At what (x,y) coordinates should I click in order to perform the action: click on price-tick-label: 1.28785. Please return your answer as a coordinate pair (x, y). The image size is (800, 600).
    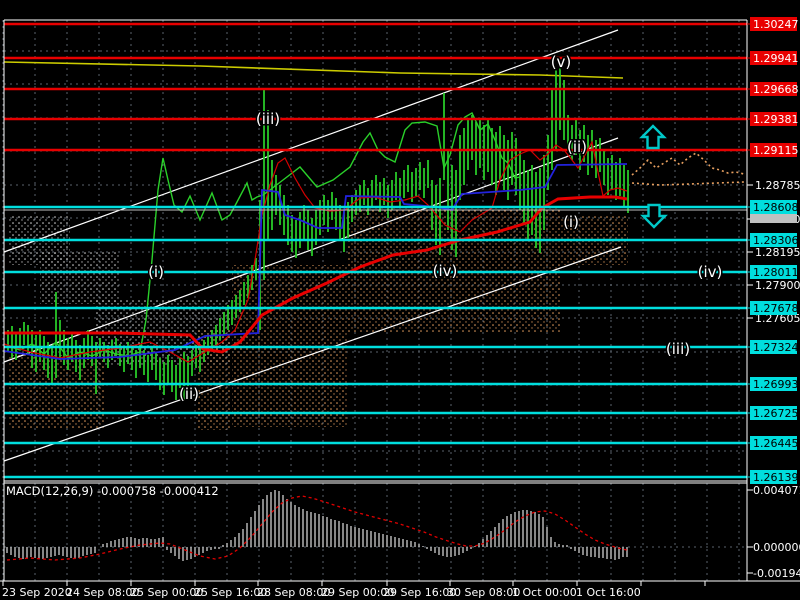
    Looking at the image, I should click on (777, 185).